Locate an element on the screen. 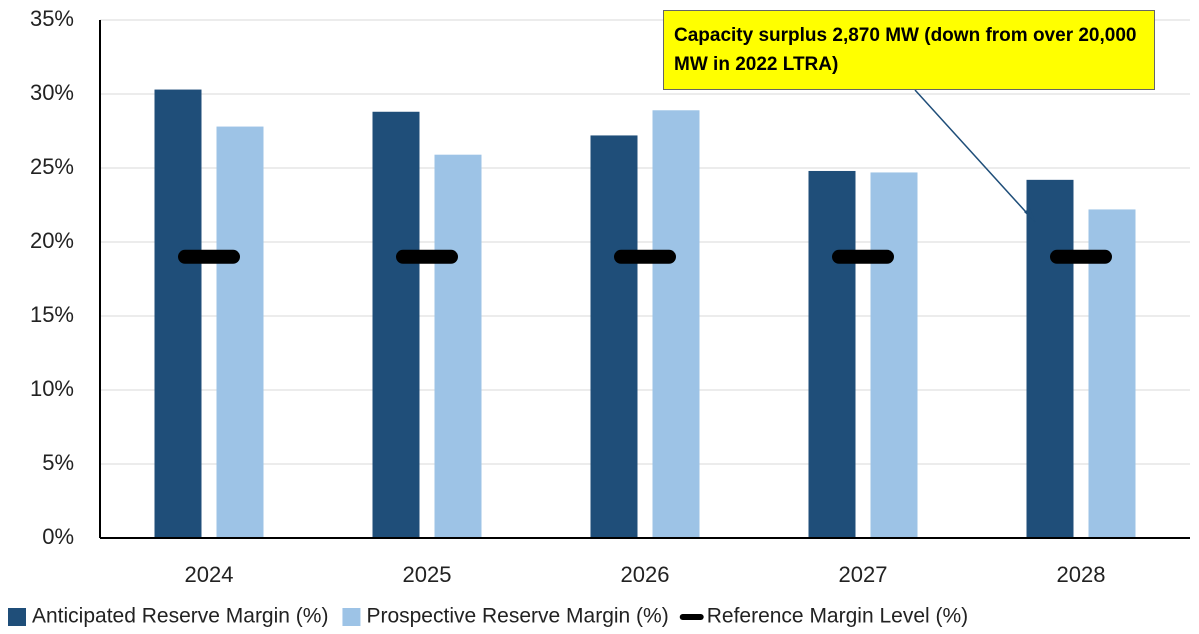 The height and width of the screenshot is (634, 1199). y-tick-label: 20% is located at coordinates (52, 240).